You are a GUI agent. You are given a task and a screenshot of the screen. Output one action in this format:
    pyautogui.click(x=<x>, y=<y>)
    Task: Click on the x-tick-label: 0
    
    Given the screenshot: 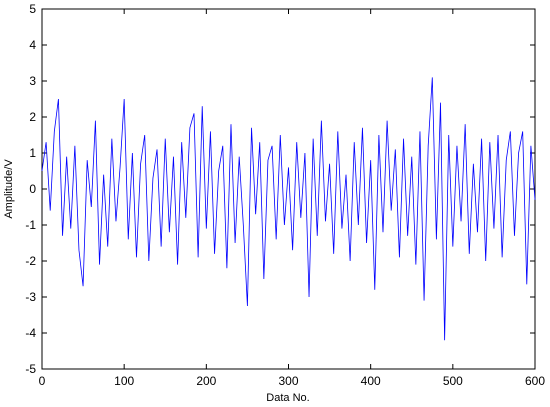 What is the action you would take?
    pyautogui.click(x=42, y=381)
    